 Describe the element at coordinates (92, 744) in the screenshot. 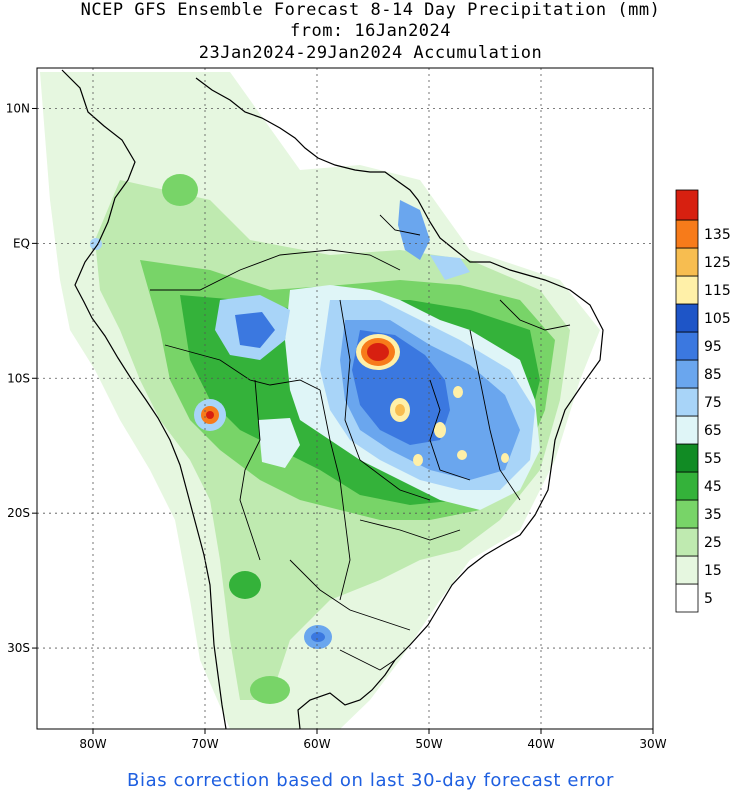

I see `lon-tick-label: 80W` at that location.